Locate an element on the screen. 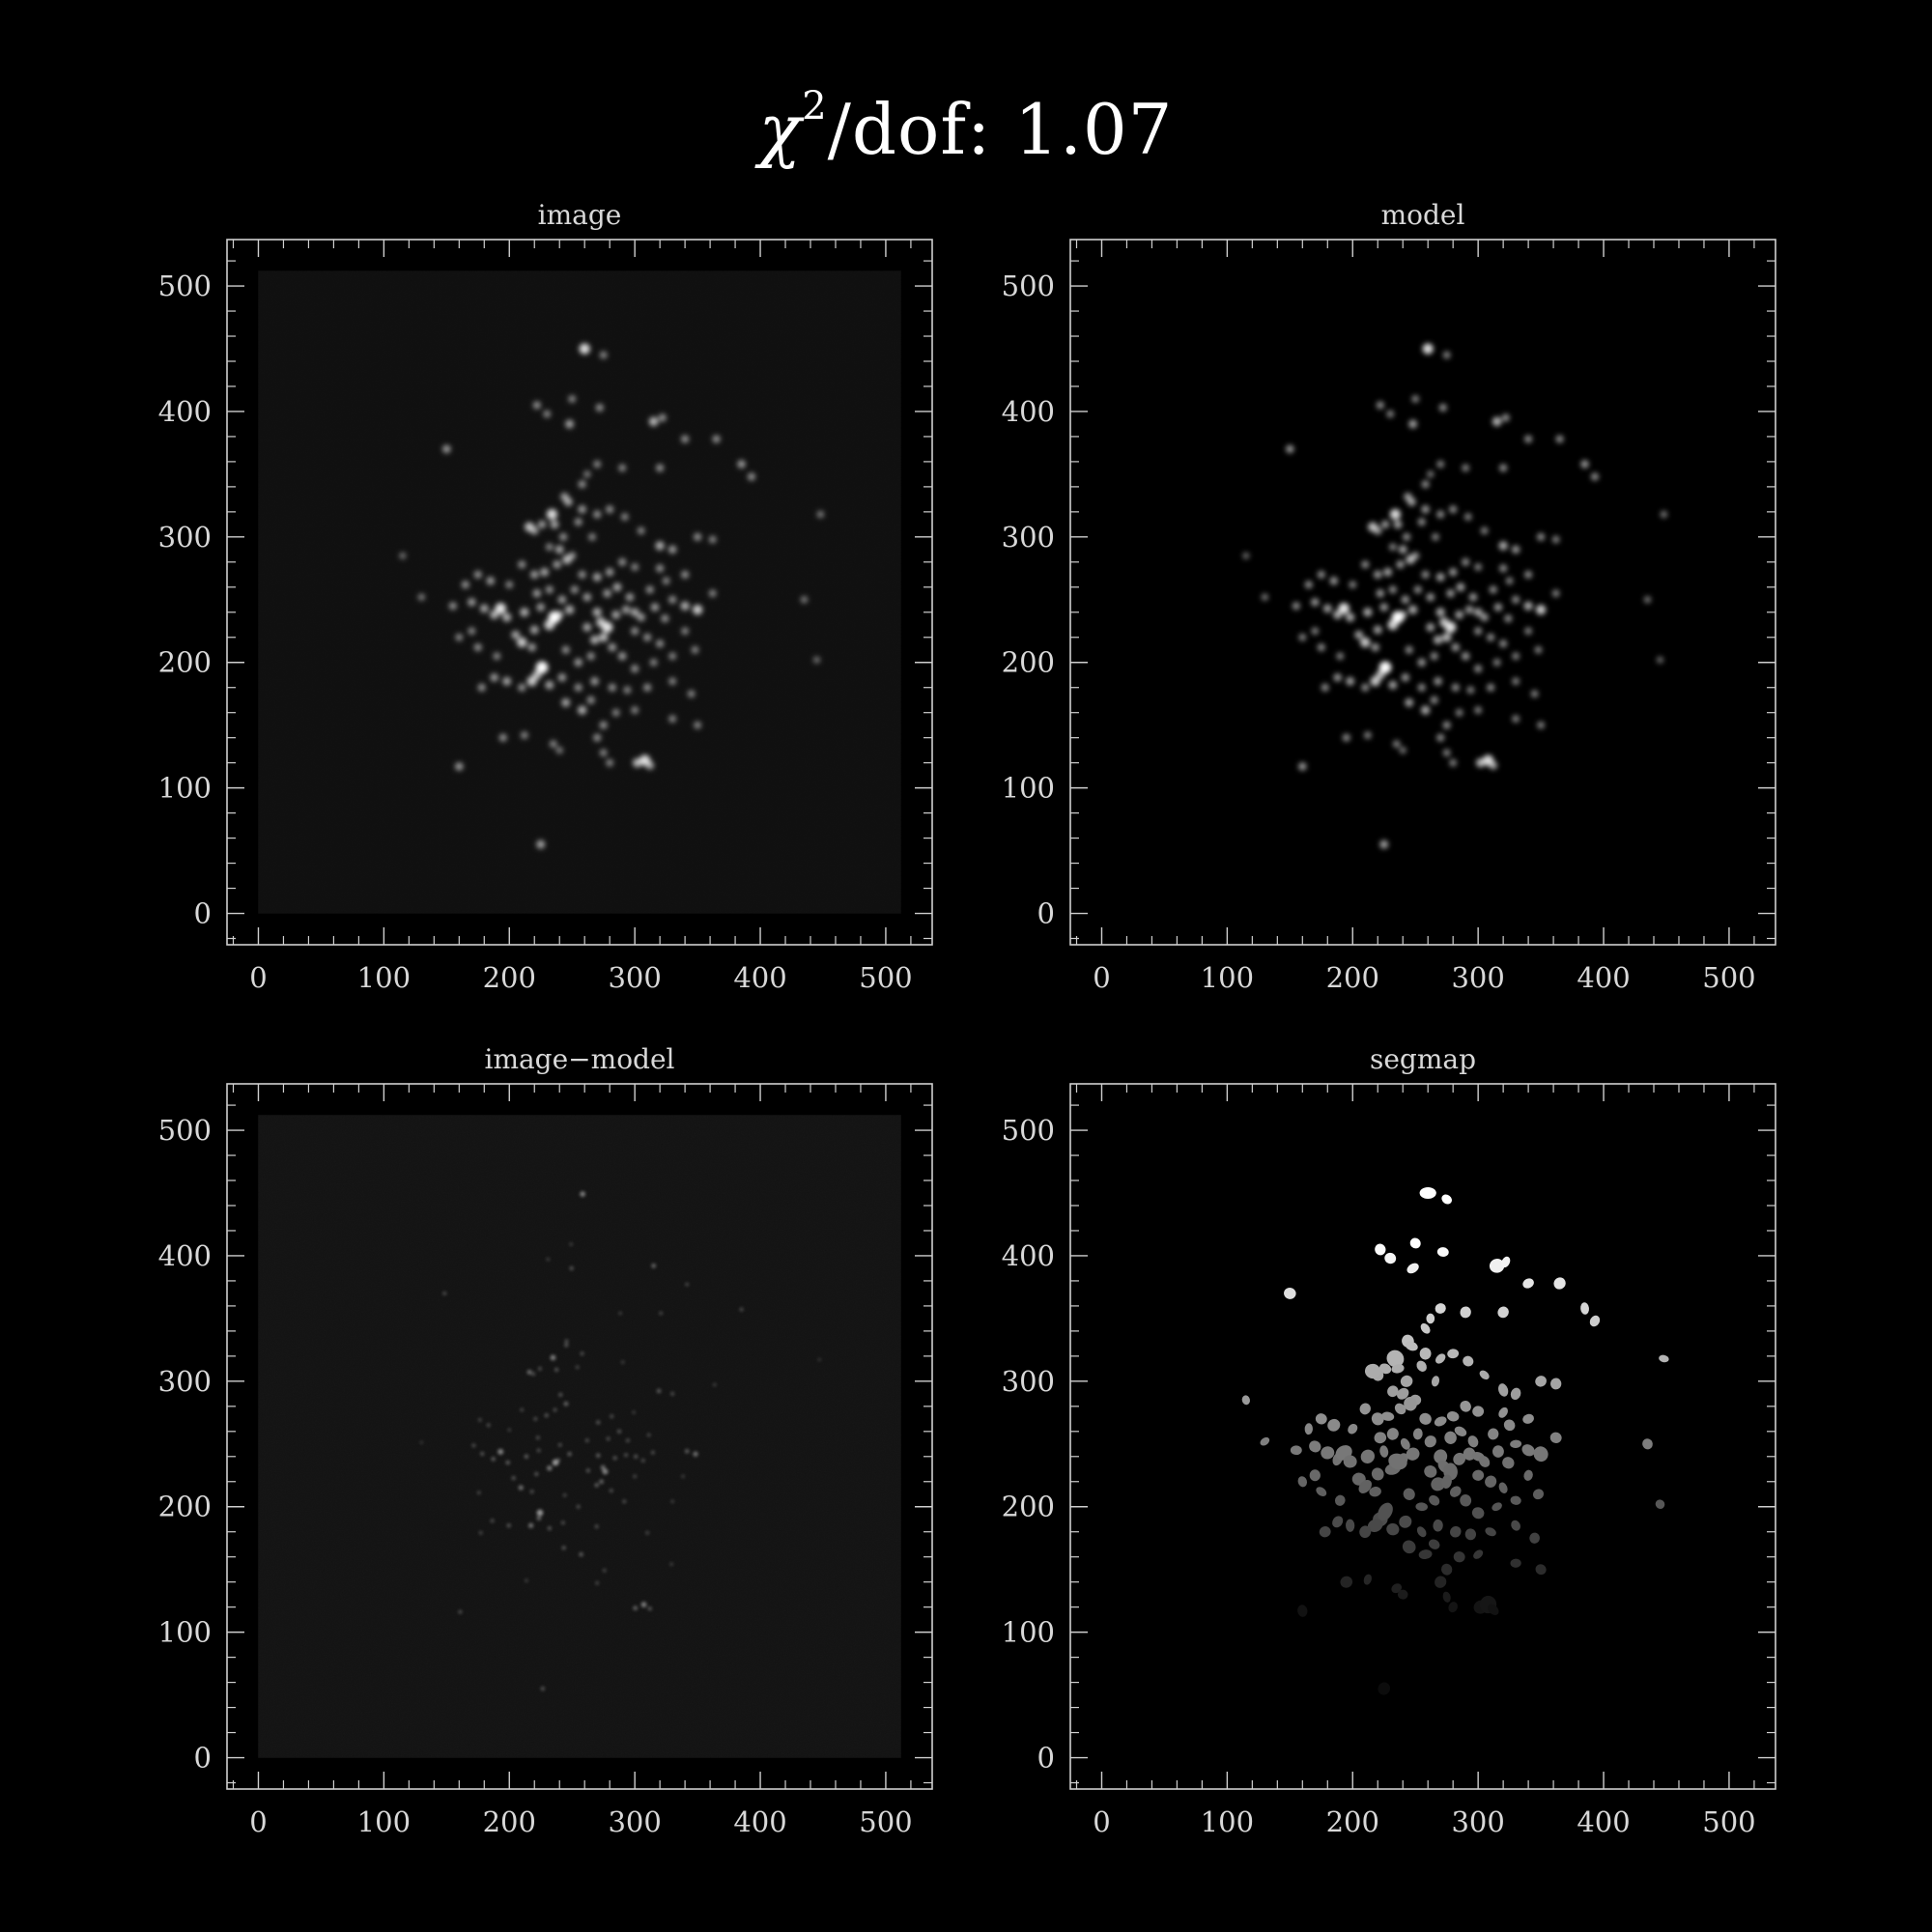 The width and height of the screenshot is (1932, 1932). y-tick-label: 400 is located at coordinates (185, 411).